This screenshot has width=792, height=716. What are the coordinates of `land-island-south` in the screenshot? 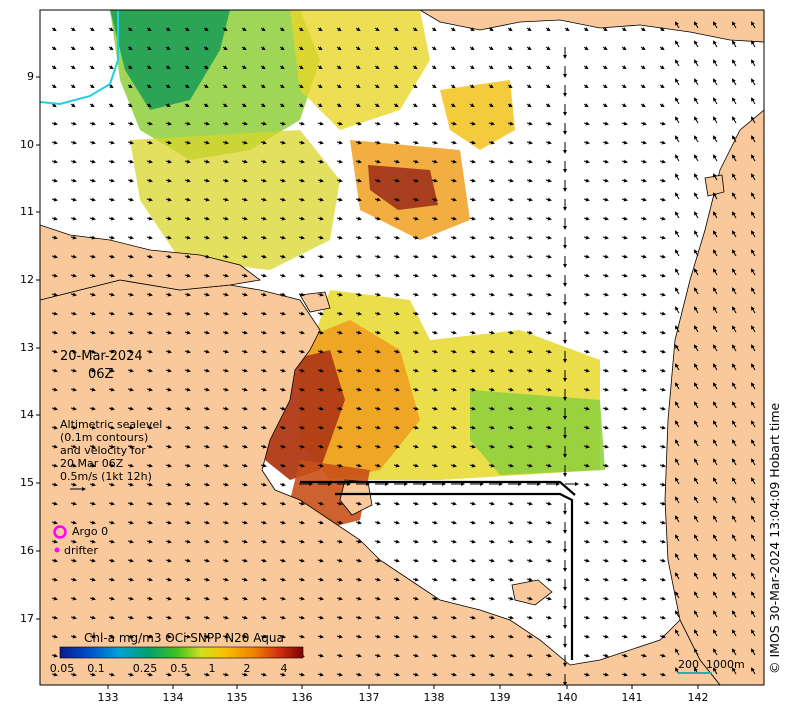 It's located at (532, 592).